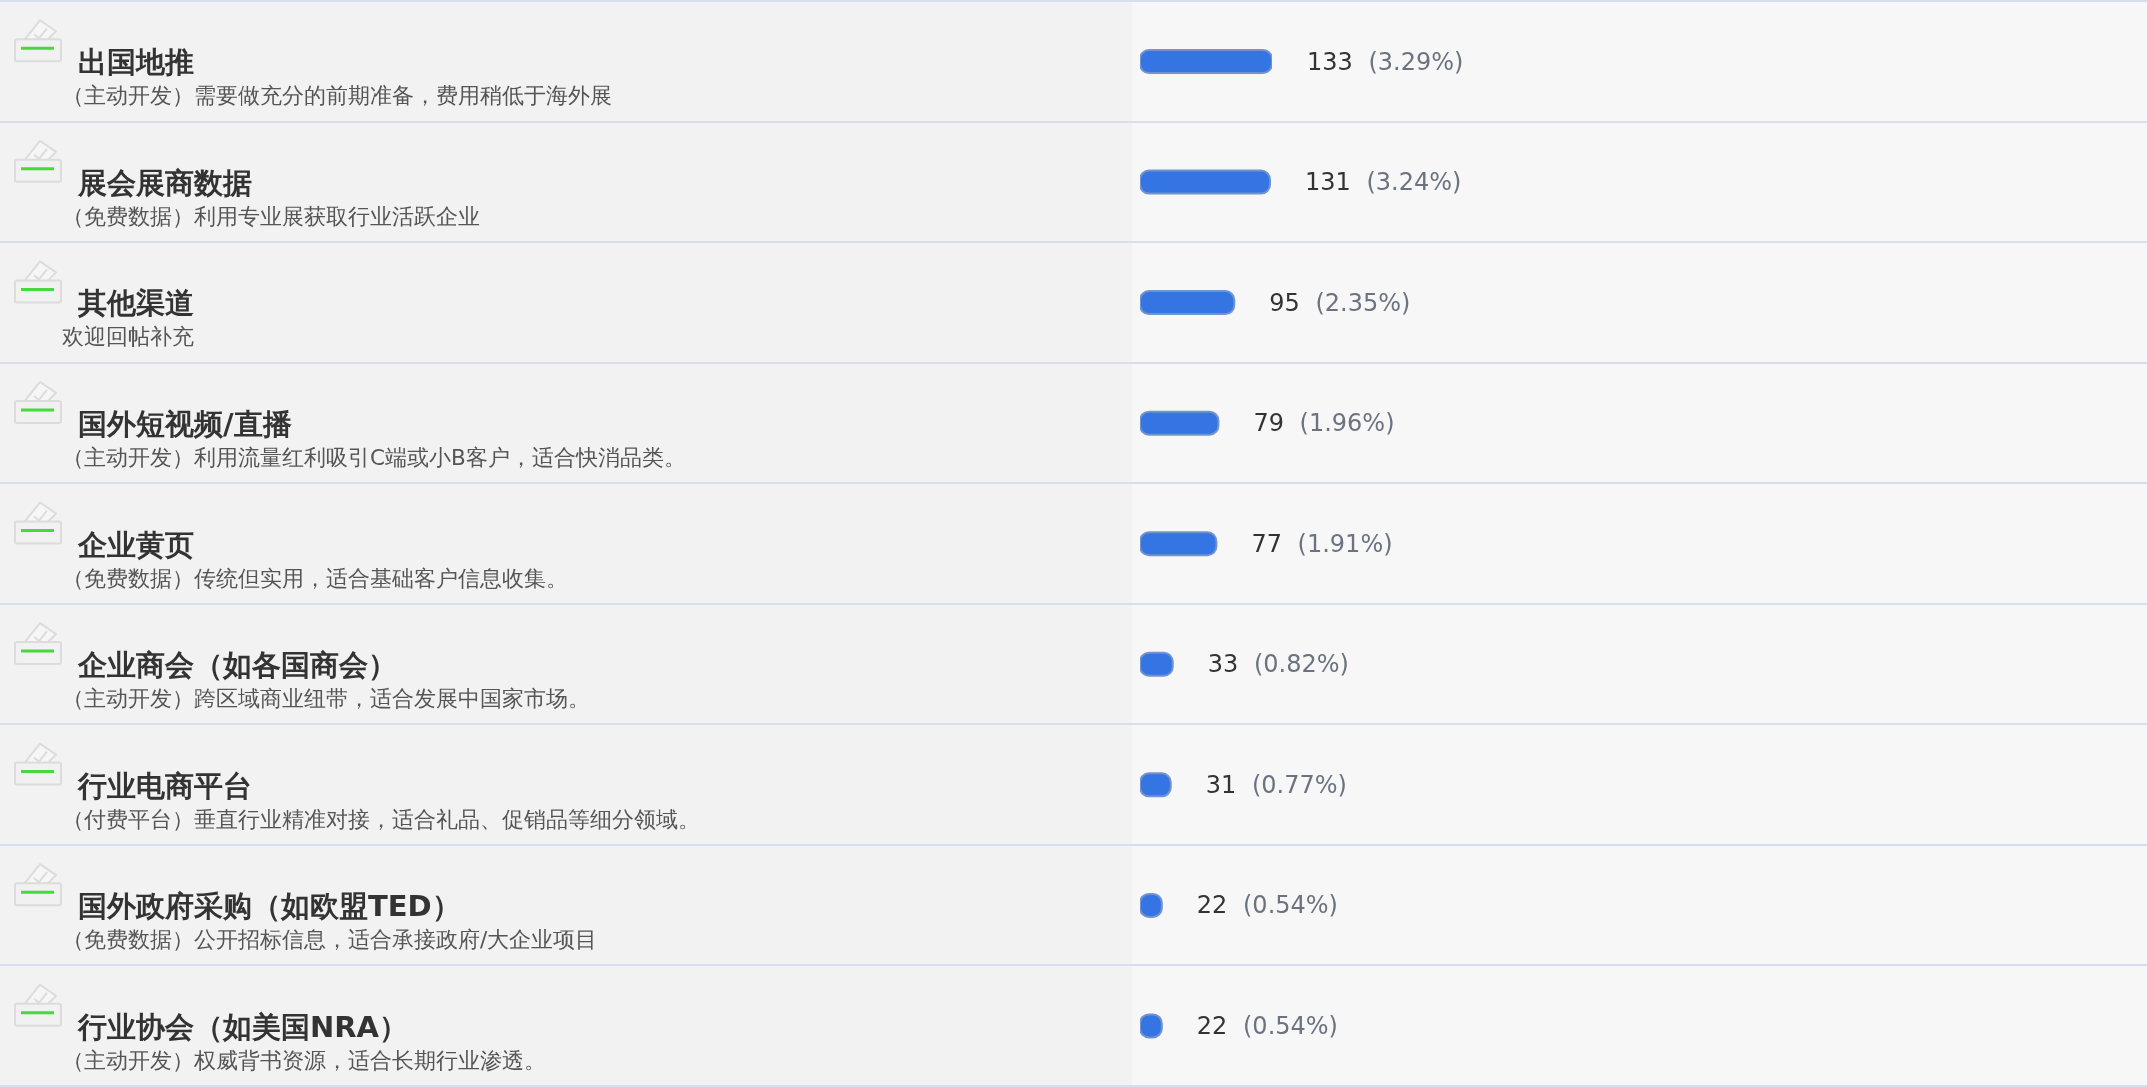  What do you see at coordinates (135, 544) in the screenshot?
I see `y-tick-label: 企业黄页` at bounding box center [135, 544].